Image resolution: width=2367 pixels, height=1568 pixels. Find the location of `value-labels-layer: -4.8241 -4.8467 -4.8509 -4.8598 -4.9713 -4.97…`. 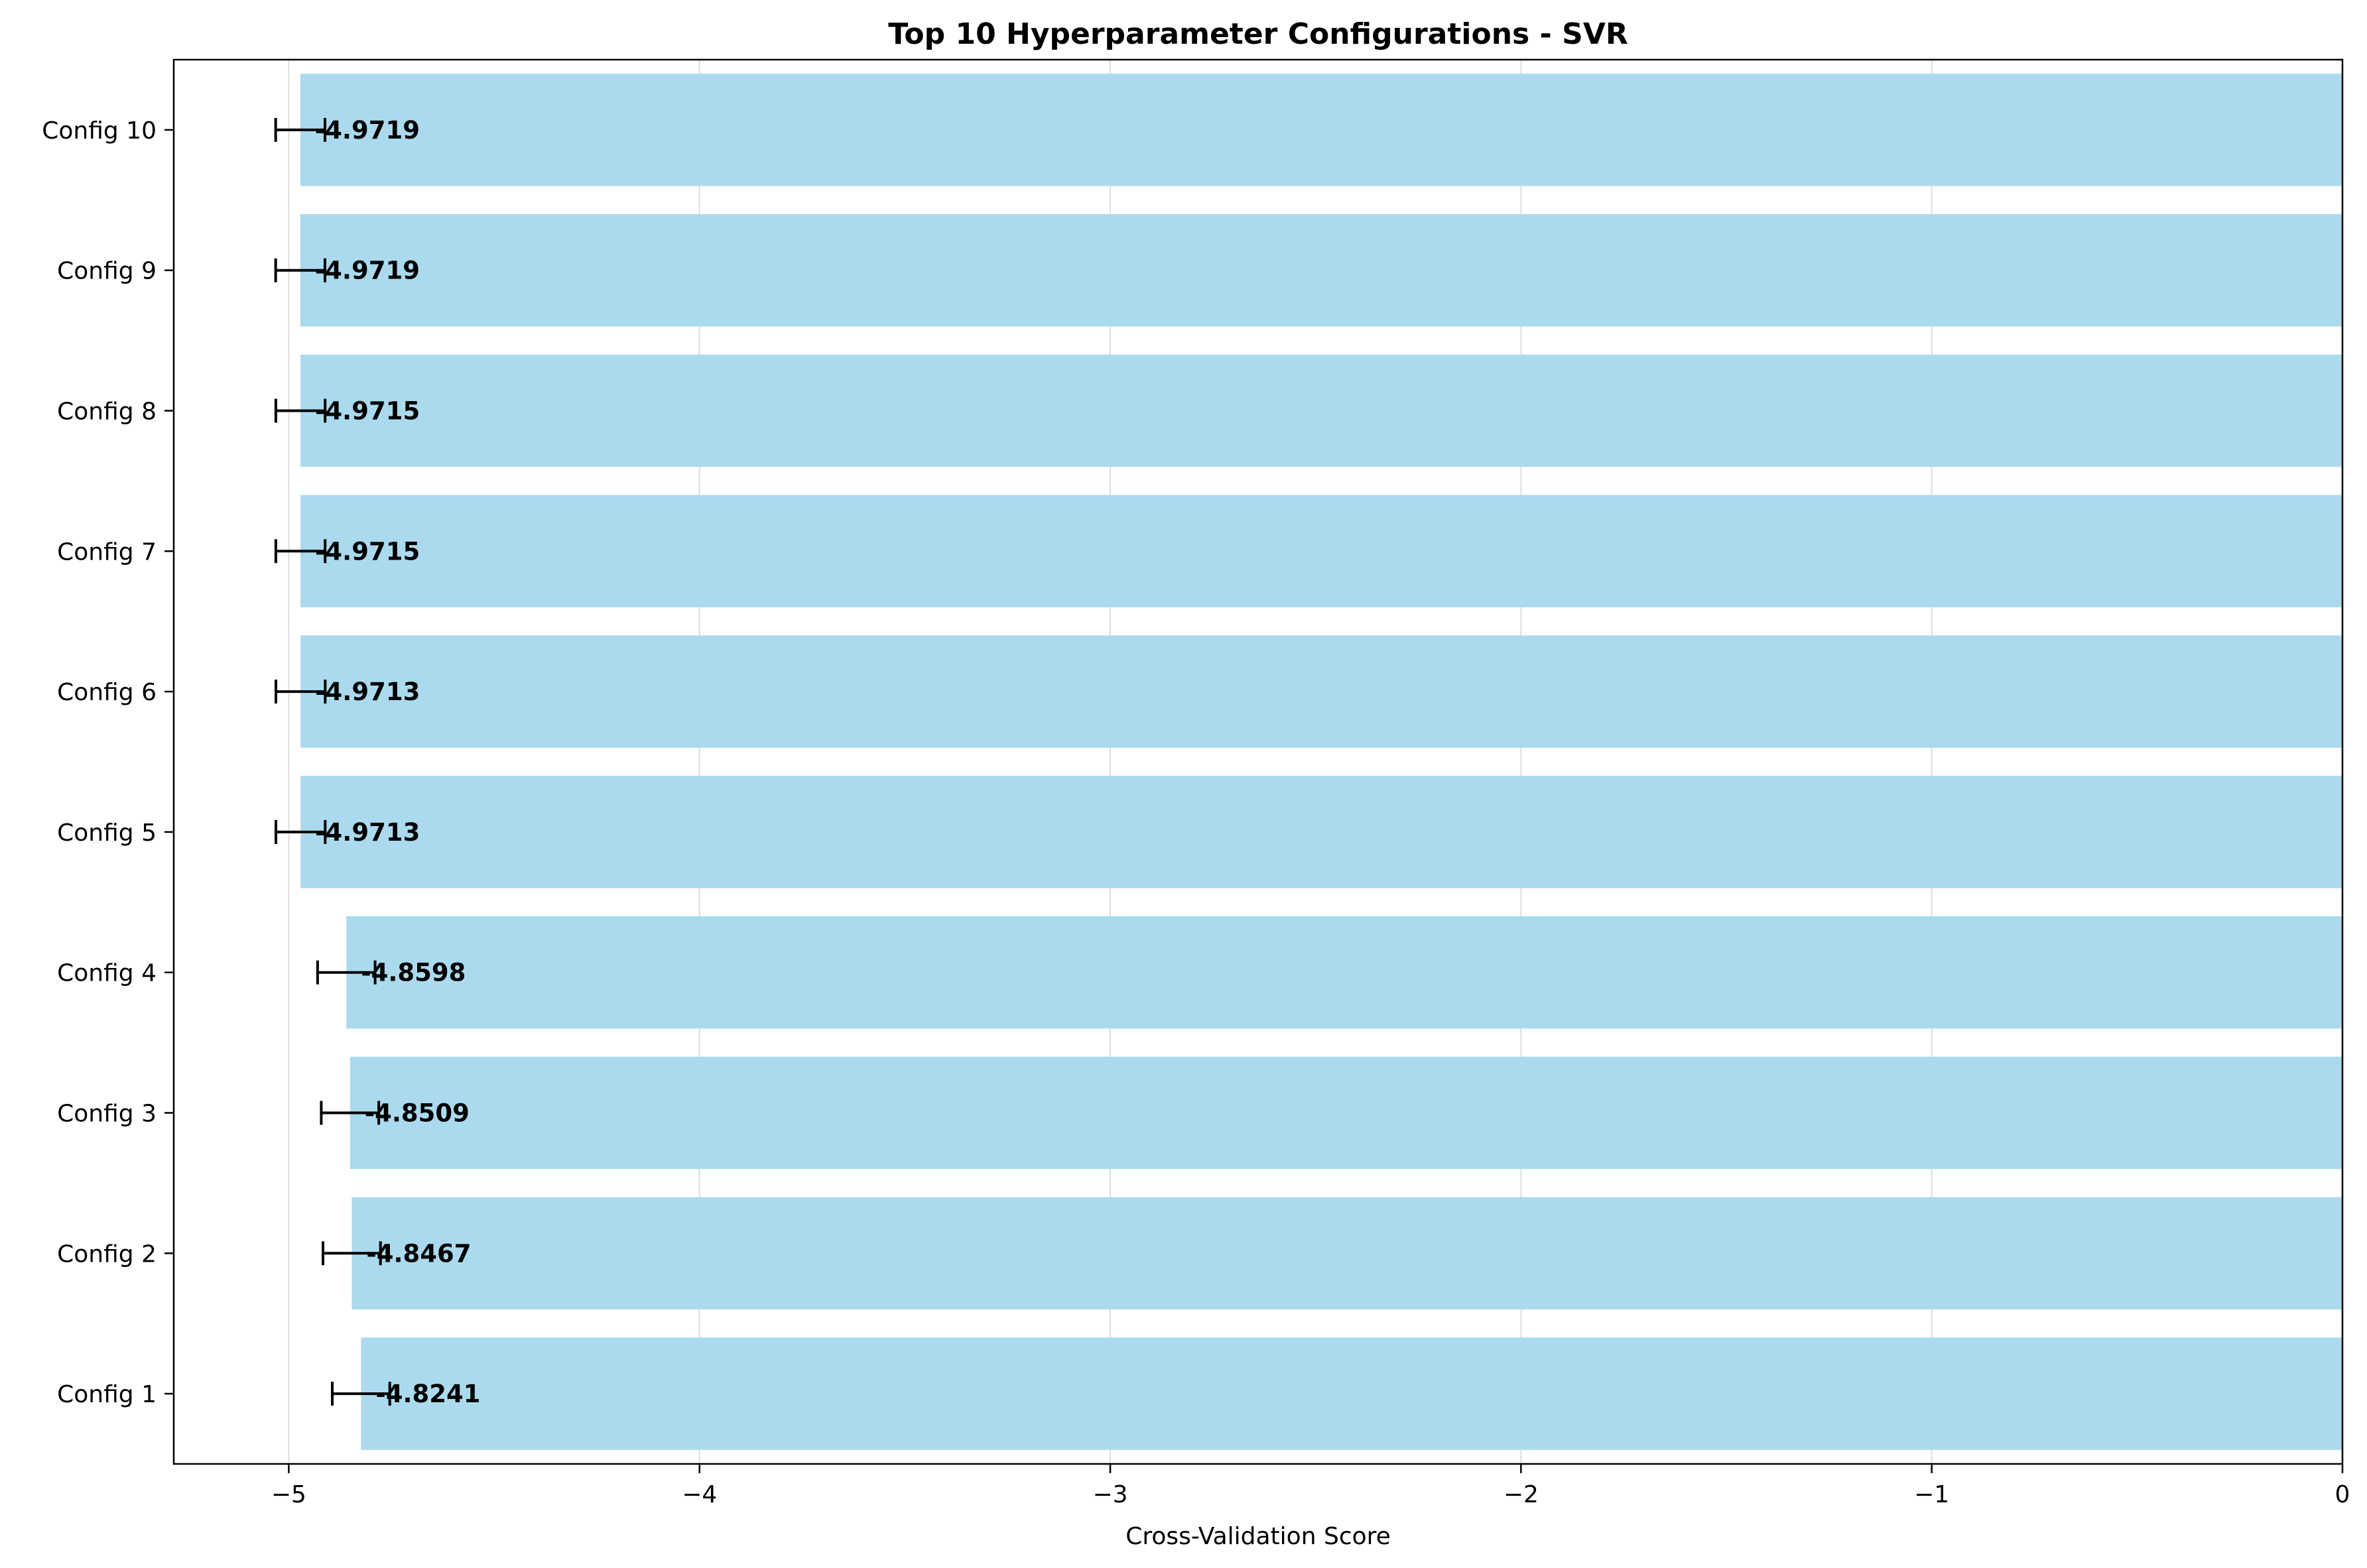

value-labels-layer: -4.8241 -4.8467 -4.8509 -4.8598 -4.9713 -4.97… is located at coordinates (398, 762).